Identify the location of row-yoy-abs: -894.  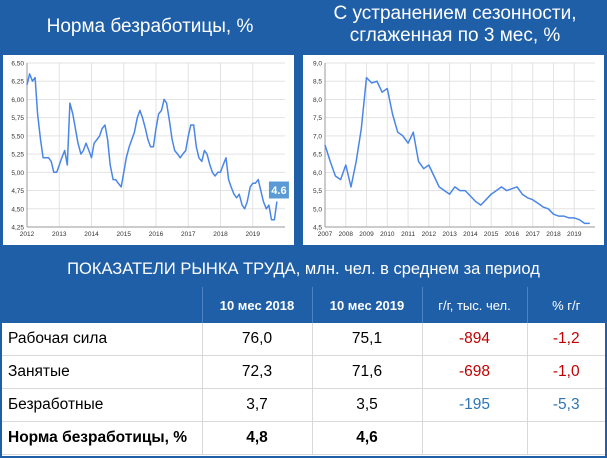
(475, 339).